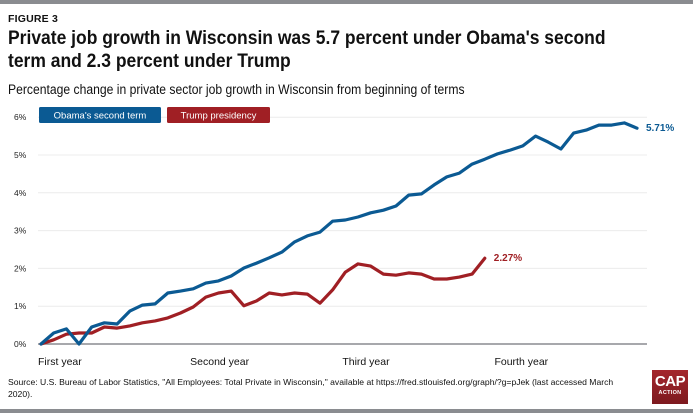 This screenshot has height=413, width=693. Describe the element at coordinates (521, 362) in the screenshot. I see `x-tick-label: Fourth year` at that location.